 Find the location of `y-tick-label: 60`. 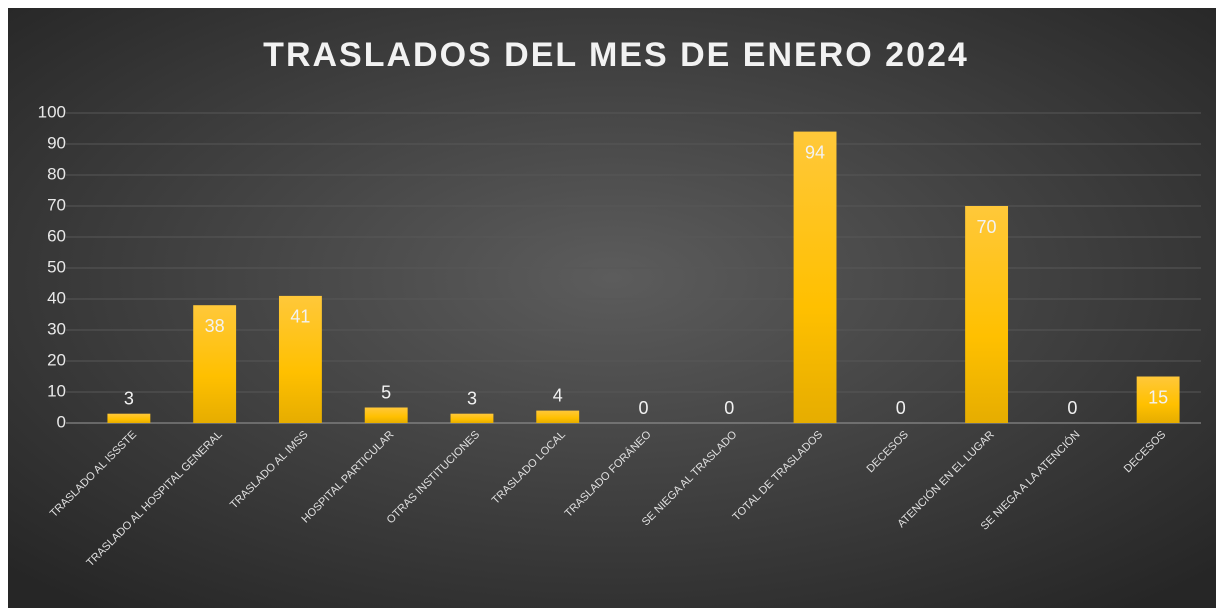

y-tick-label: 60 is located at coordinates (56, 235).